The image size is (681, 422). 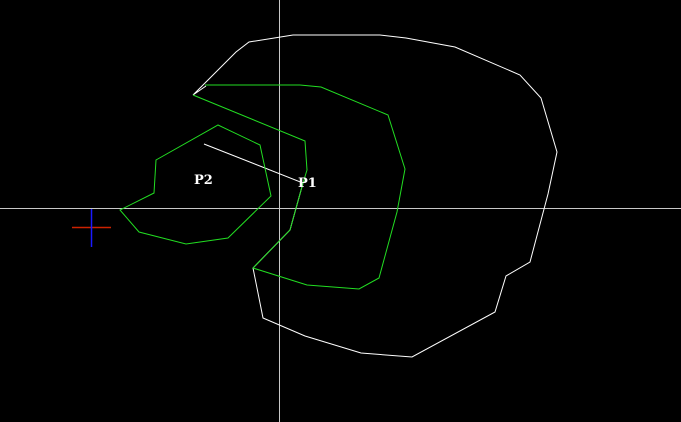 I want to click on green-outline-p2, so click(x=195, y=184).